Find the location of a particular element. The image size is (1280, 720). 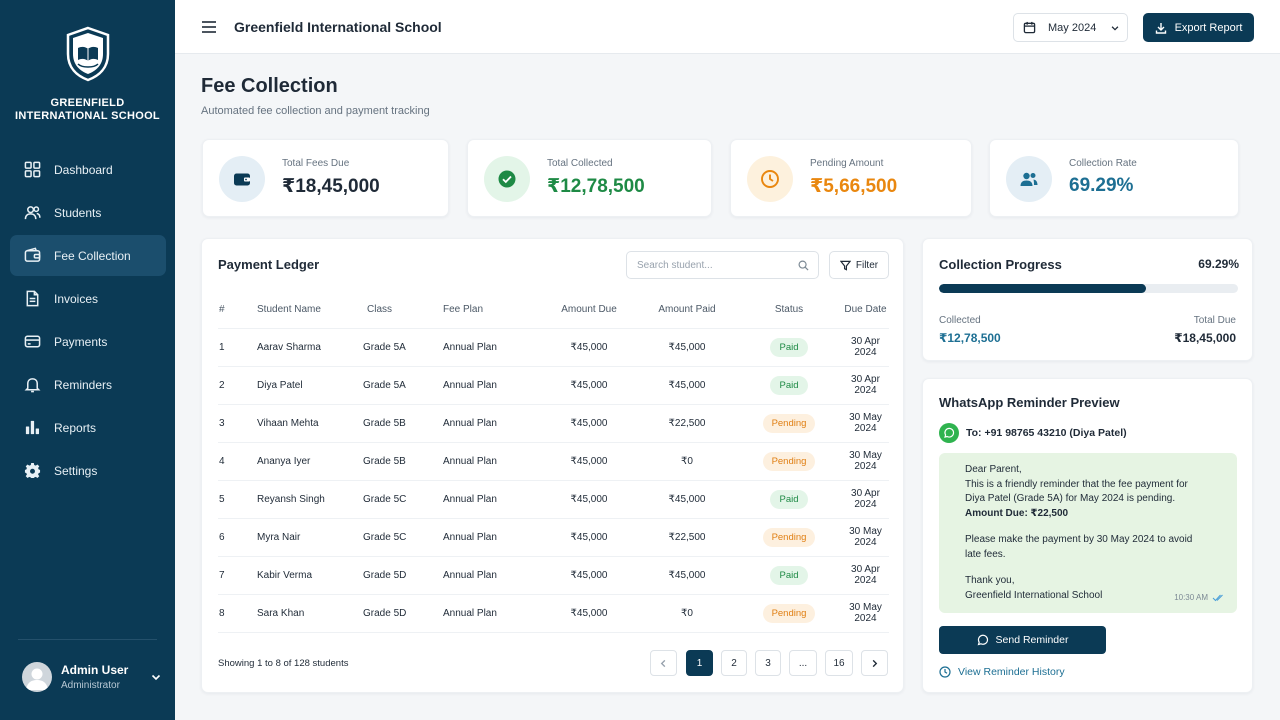

table-cell: Grade 5C is located at coordinates (403, 499).